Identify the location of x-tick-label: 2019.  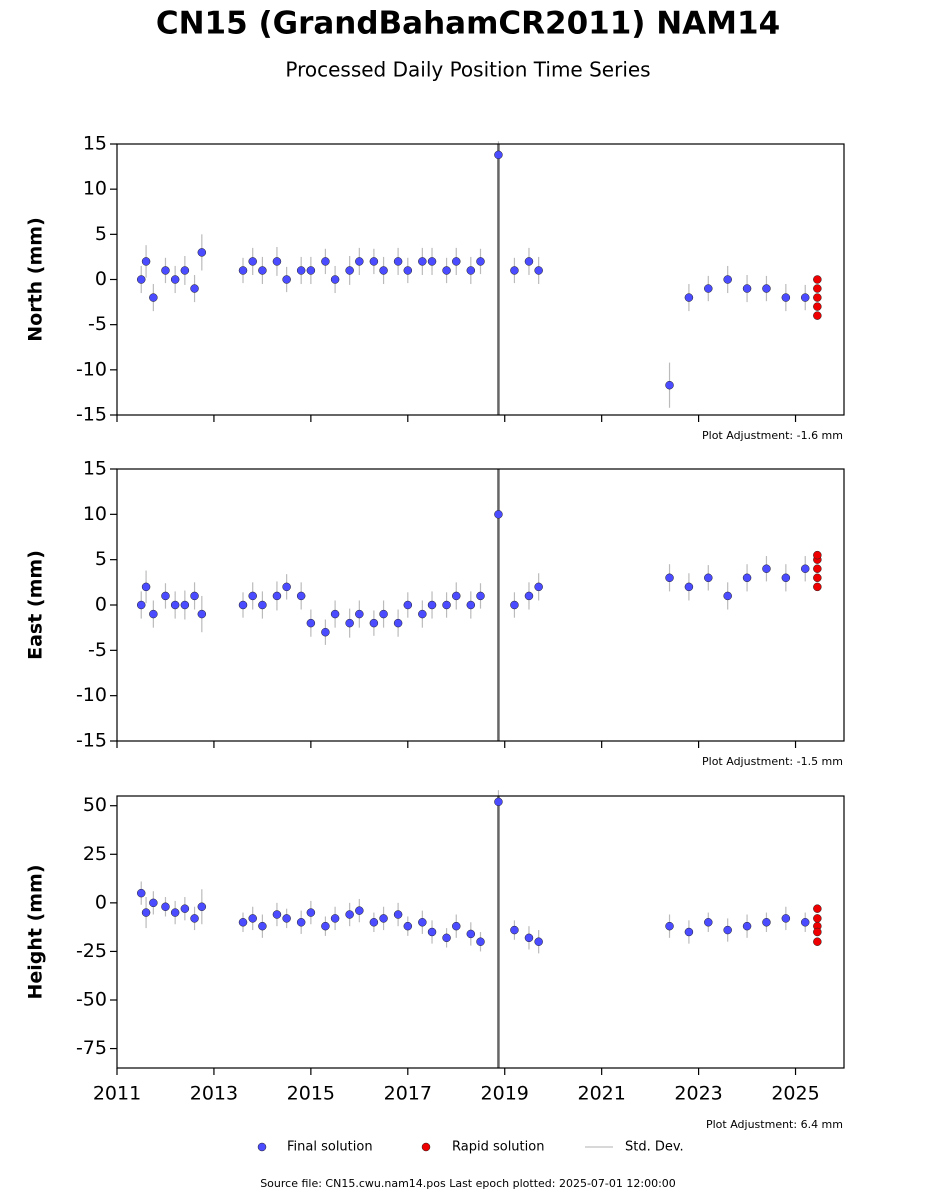
(505, 1094).